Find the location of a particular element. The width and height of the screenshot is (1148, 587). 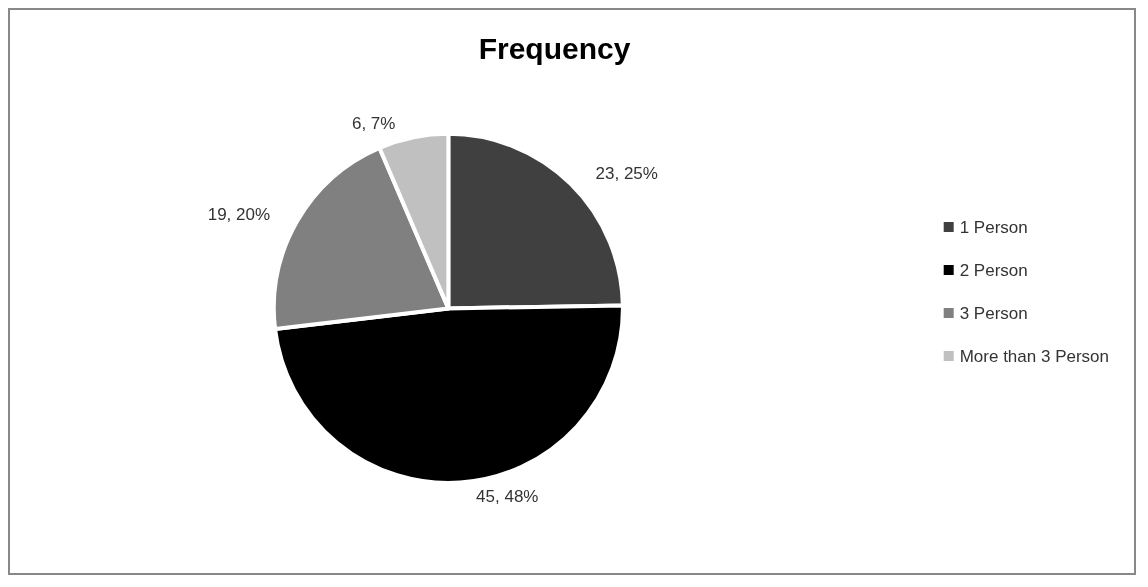

legend-label: 2 Person is located at coordinates (993, 270).